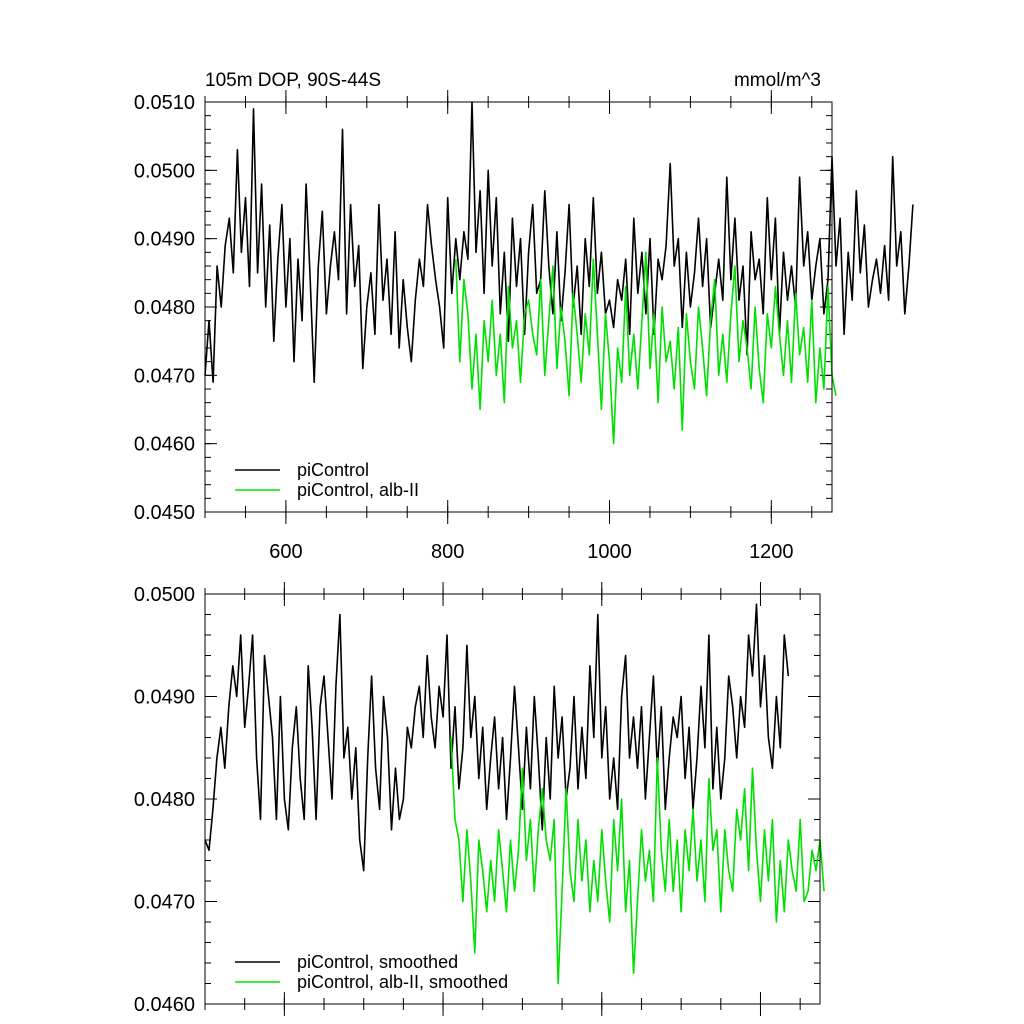 This screenshot has width=1024, height=1024. What do you see at coordinates (358, 490) in the screenshot?
I see `legend-label-alb-ii: piControl, alb-II` at bounding box center [358, 490].